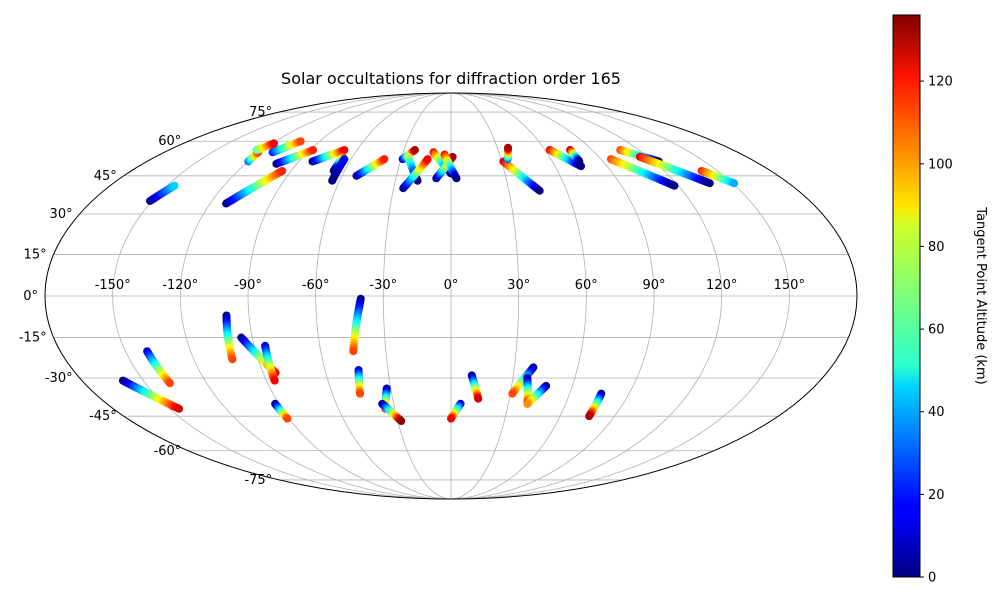 Image resolution: width=1000 pixels, height=600 pixels. Describe the element at coordinates (103, 416) in the screenshot. I see `lat-tick-label: -45°` at that location.